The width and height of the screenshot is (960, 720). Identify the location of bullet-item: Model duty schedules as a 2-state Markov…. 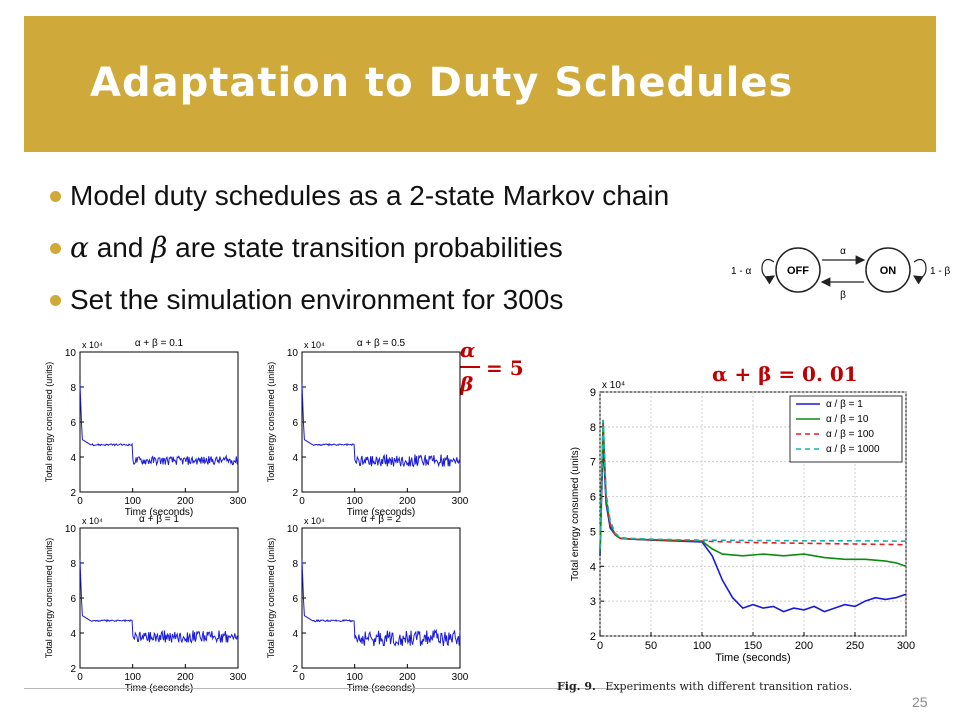
(359, 202).